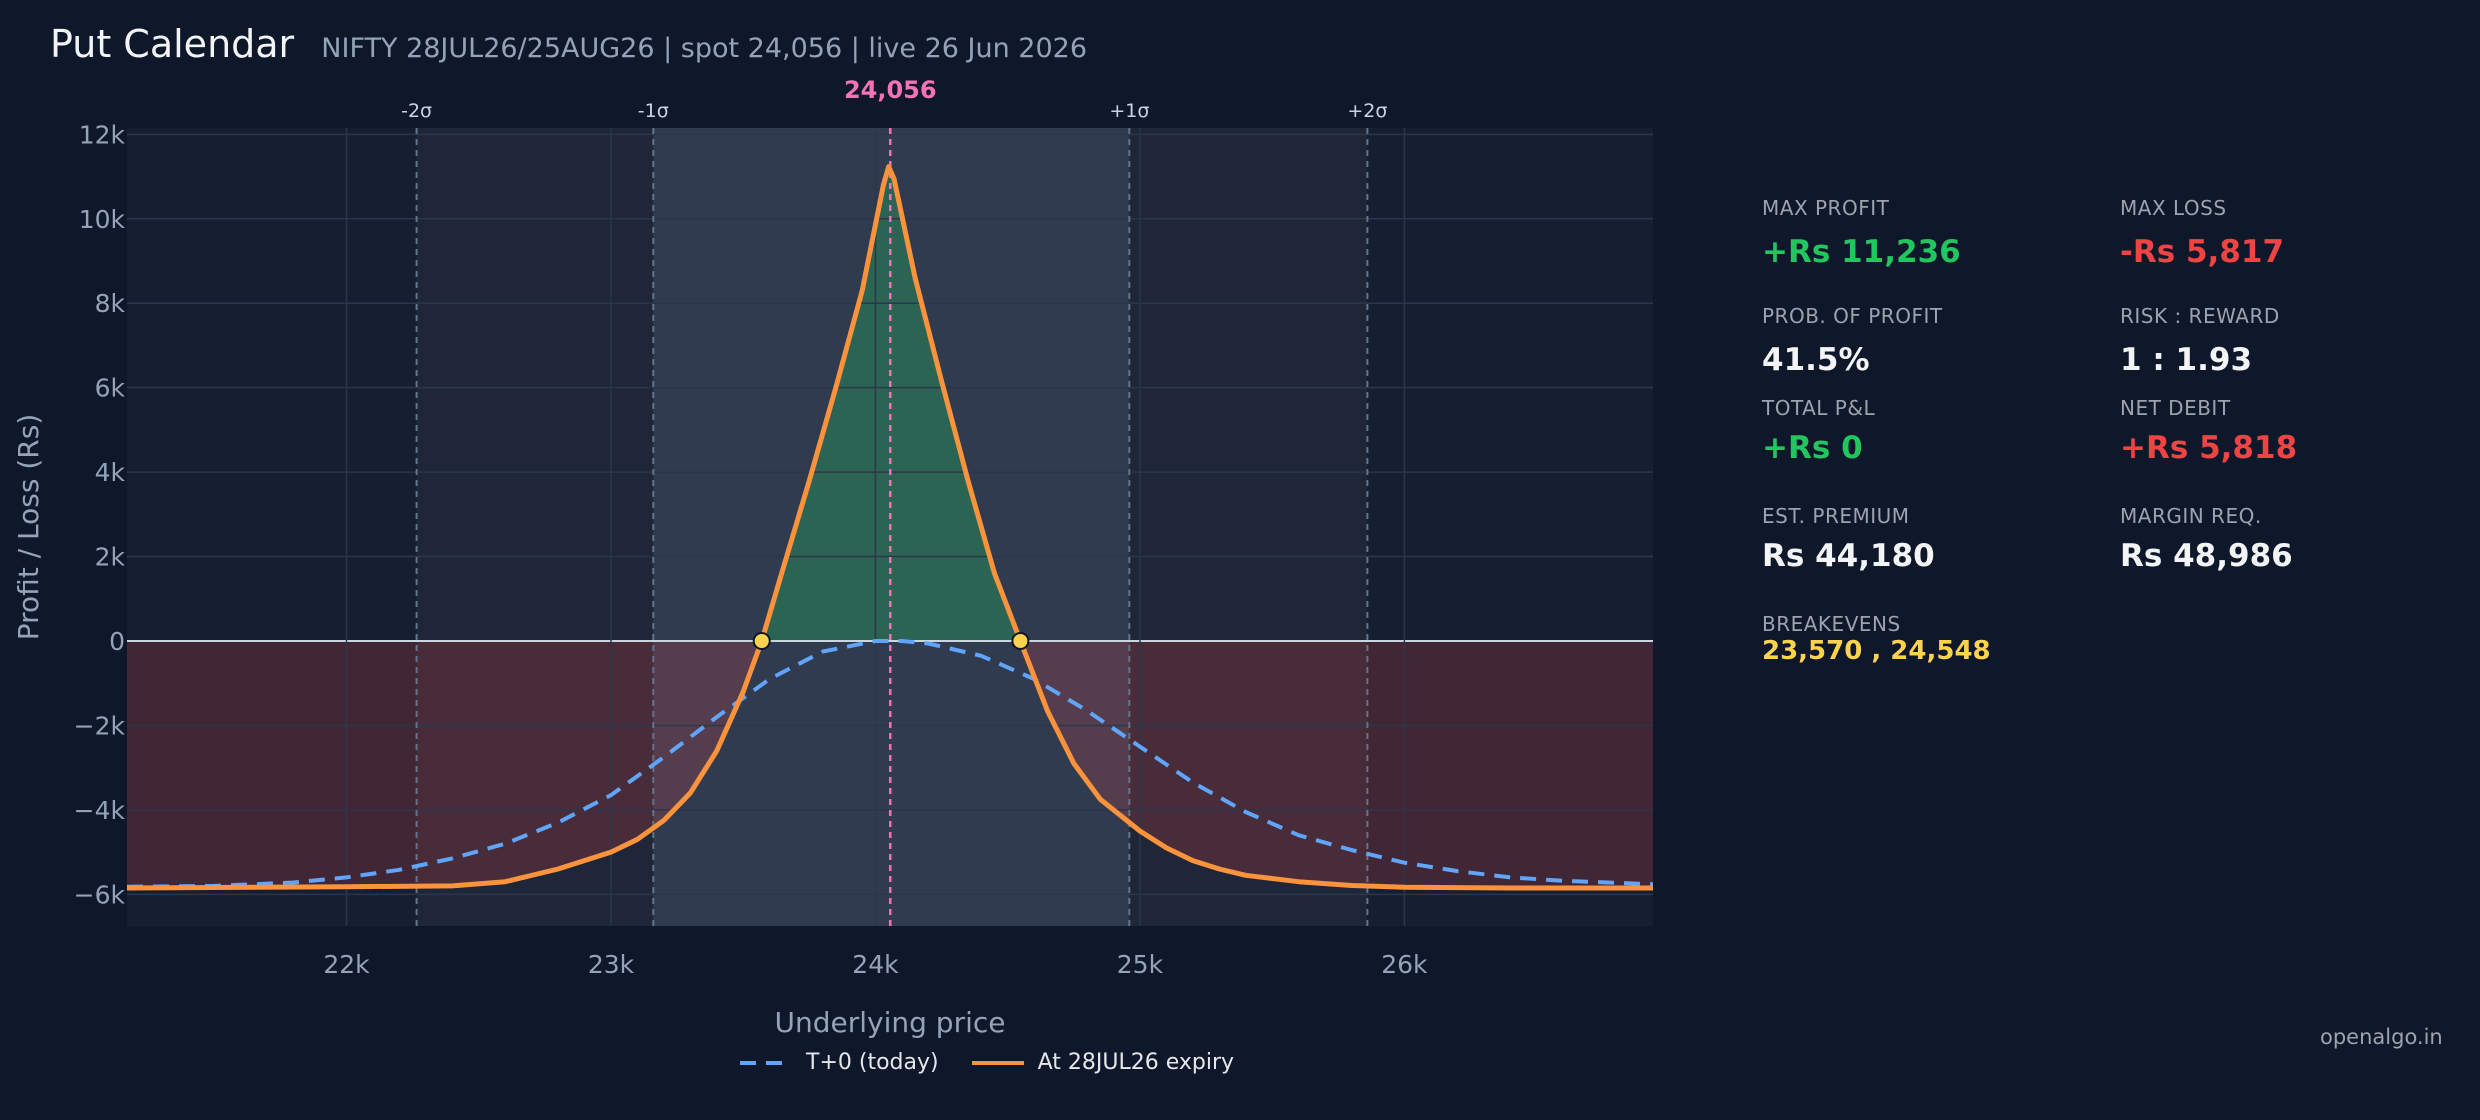 Image resolution: width=2480 pixels, height=1120 pixels. I want to click on max-profit-label: MAX PROFIT, so click(1826, 208).